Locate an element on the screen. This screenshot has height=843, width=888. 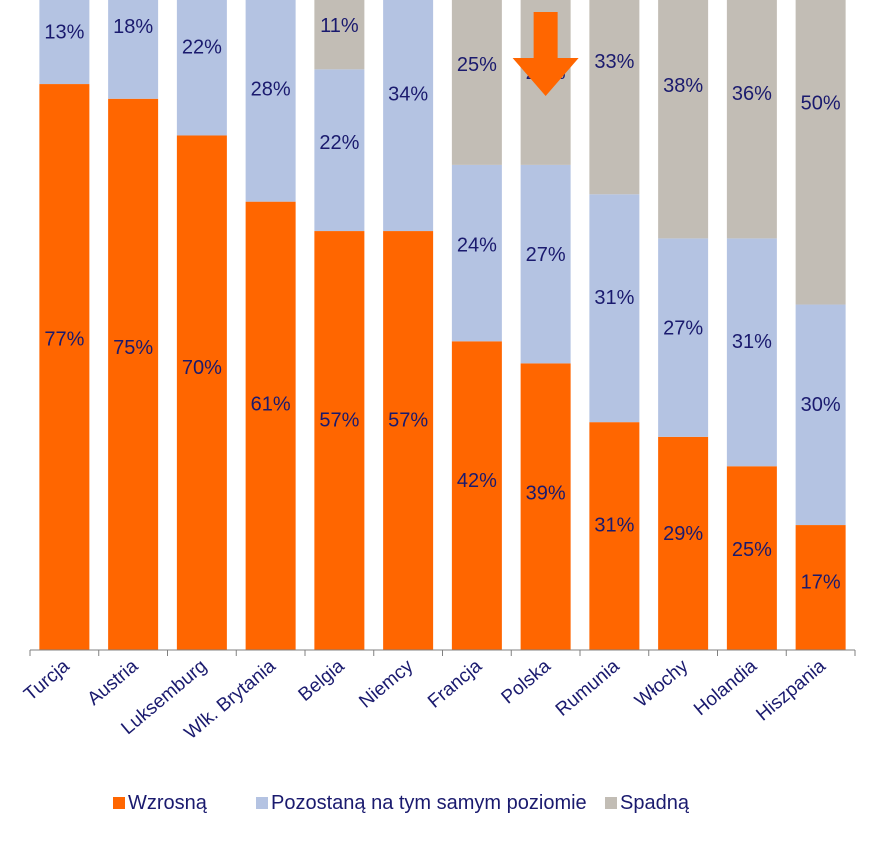
label-same-francja: 24% is located at coordinates (477, 245).